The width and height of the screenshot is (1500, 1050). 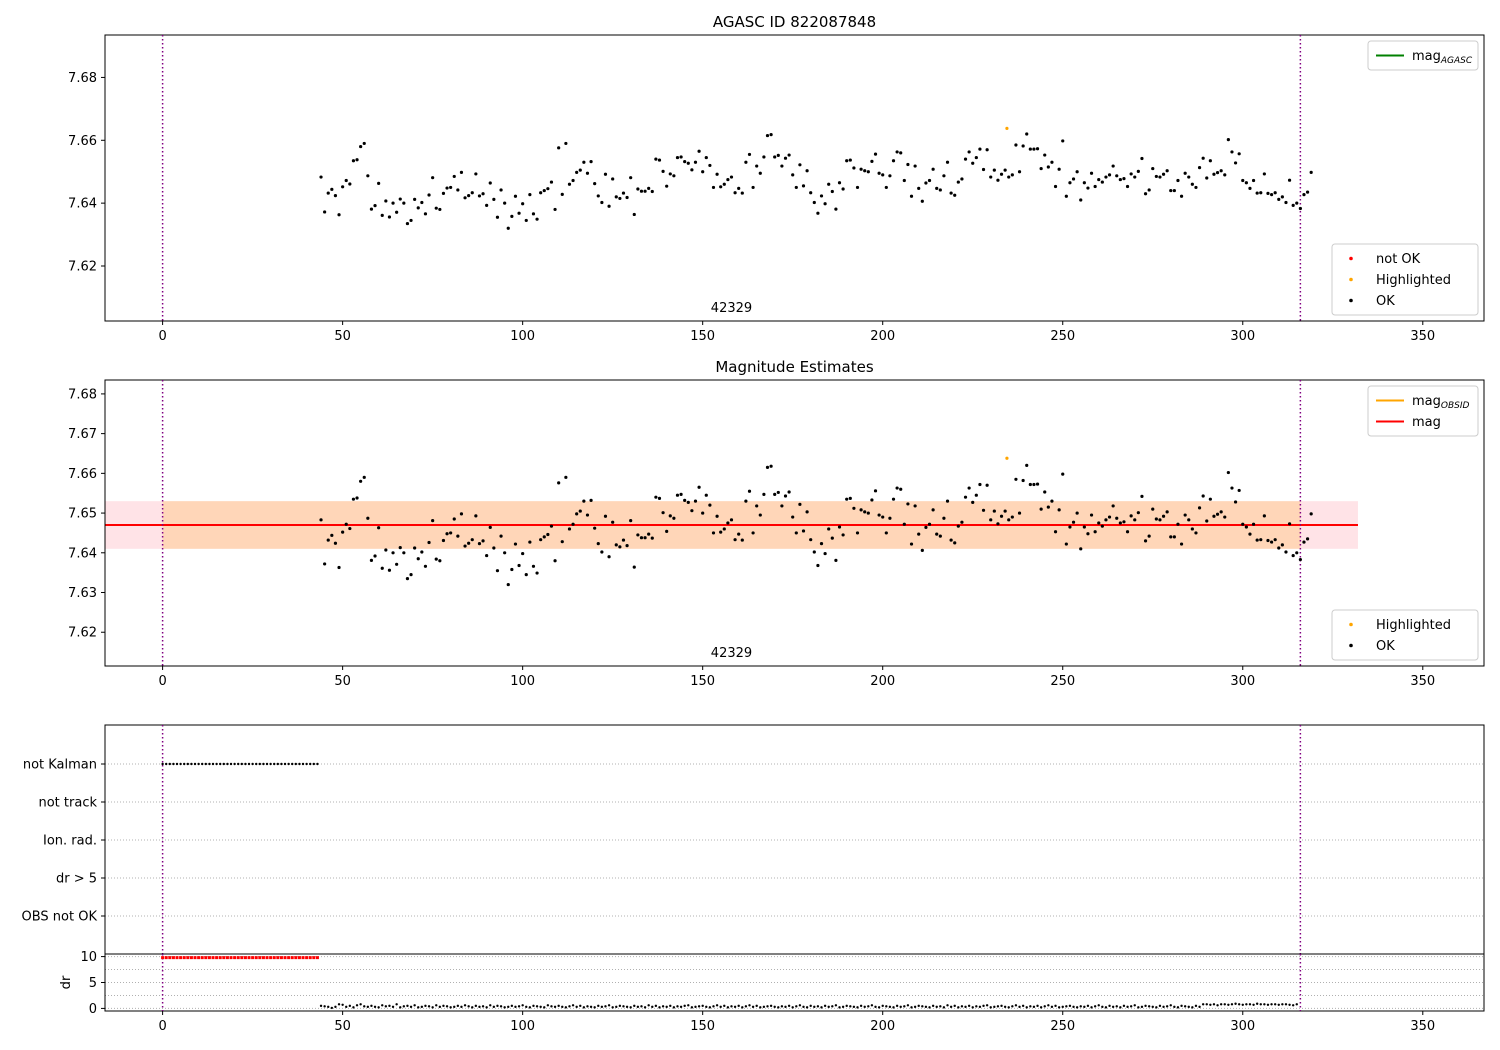 I want to click on legend-text: not OK, so click(x=1398, y=259).